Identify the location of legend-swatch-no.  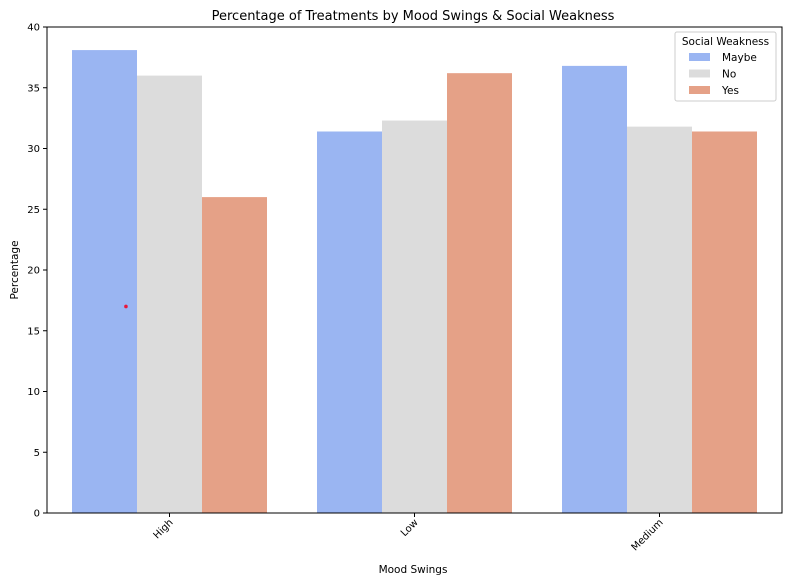
(699, 73).